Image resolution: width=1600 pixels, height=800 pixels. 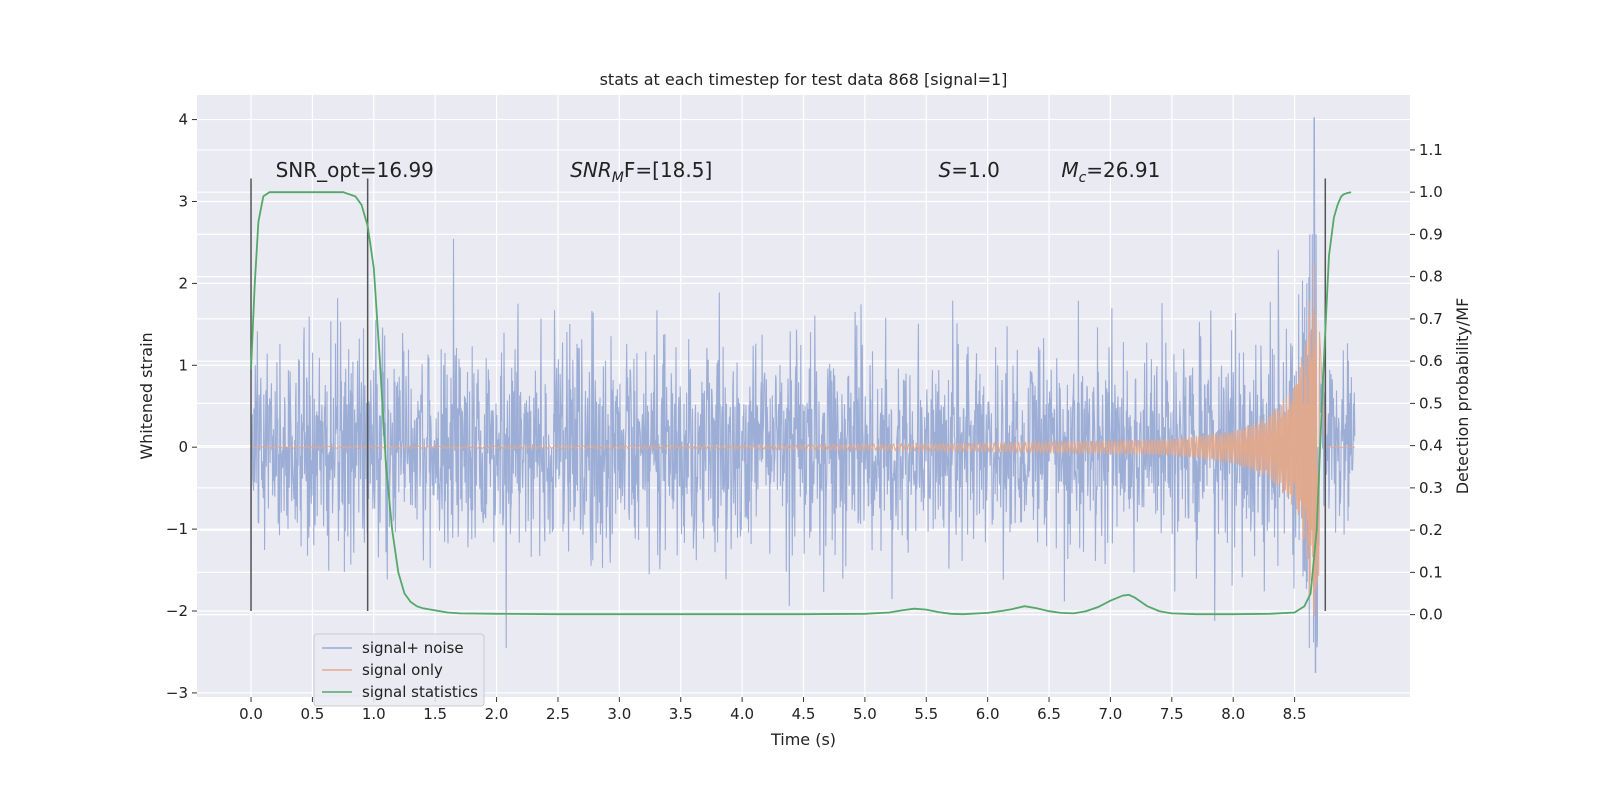 What do you see at coordinates (177, 693) in the screenshot?
I see `y-tick-label: −3` at bounding box center [177, 693].